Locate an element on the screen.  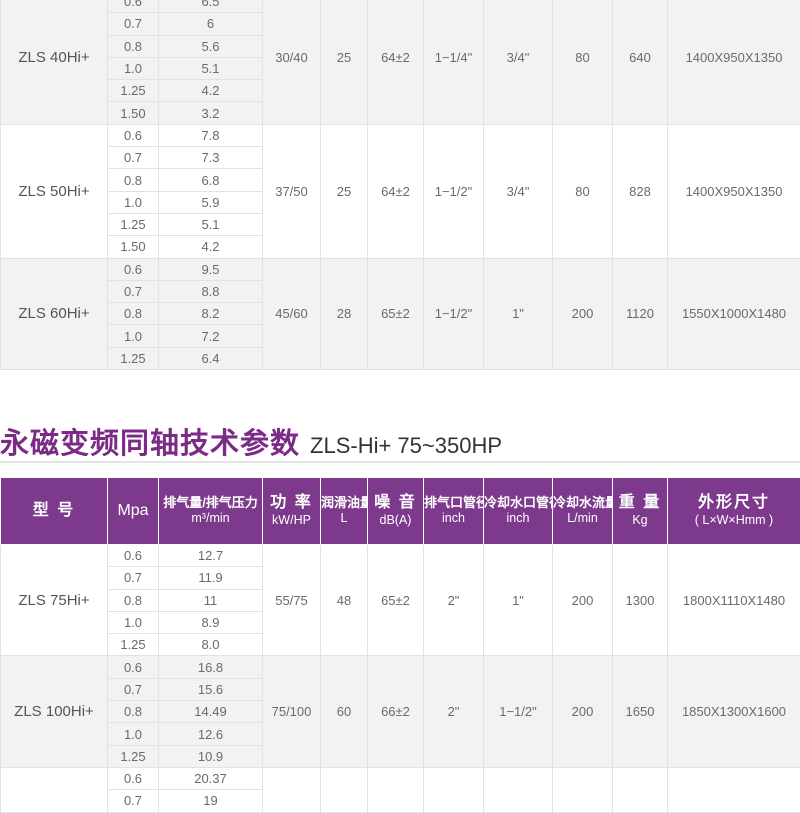
cooling-pipe-cell: 1−1/2" is located at coordinates (518, 711).